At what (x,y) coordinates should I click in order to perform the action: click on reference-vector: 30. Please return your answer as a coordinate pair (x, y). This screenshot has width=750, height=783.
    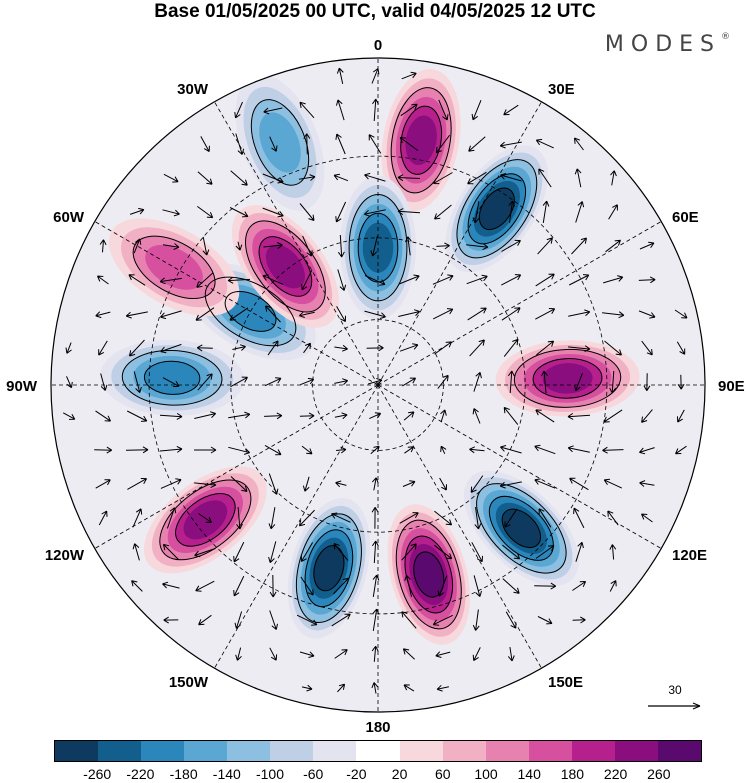
    Looking at the image, I should click on (674, 696).